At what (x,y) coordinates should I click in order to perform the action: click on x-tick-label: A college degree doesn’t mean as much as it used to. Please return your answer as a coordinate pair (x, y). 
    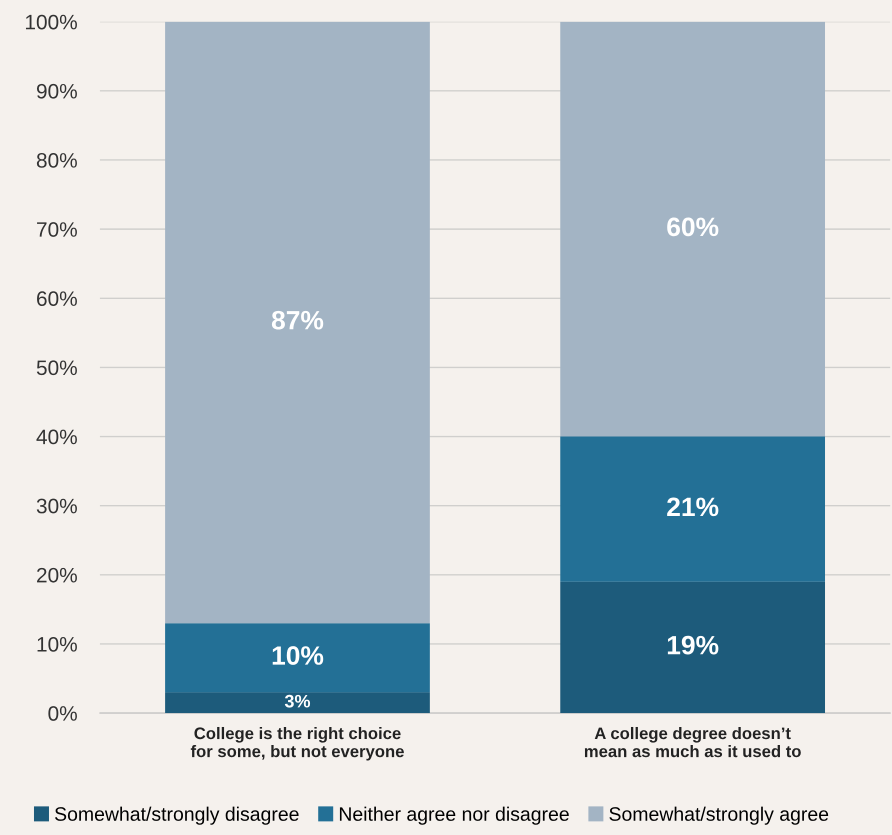
    Looking at the image, I should click on (692, 742).